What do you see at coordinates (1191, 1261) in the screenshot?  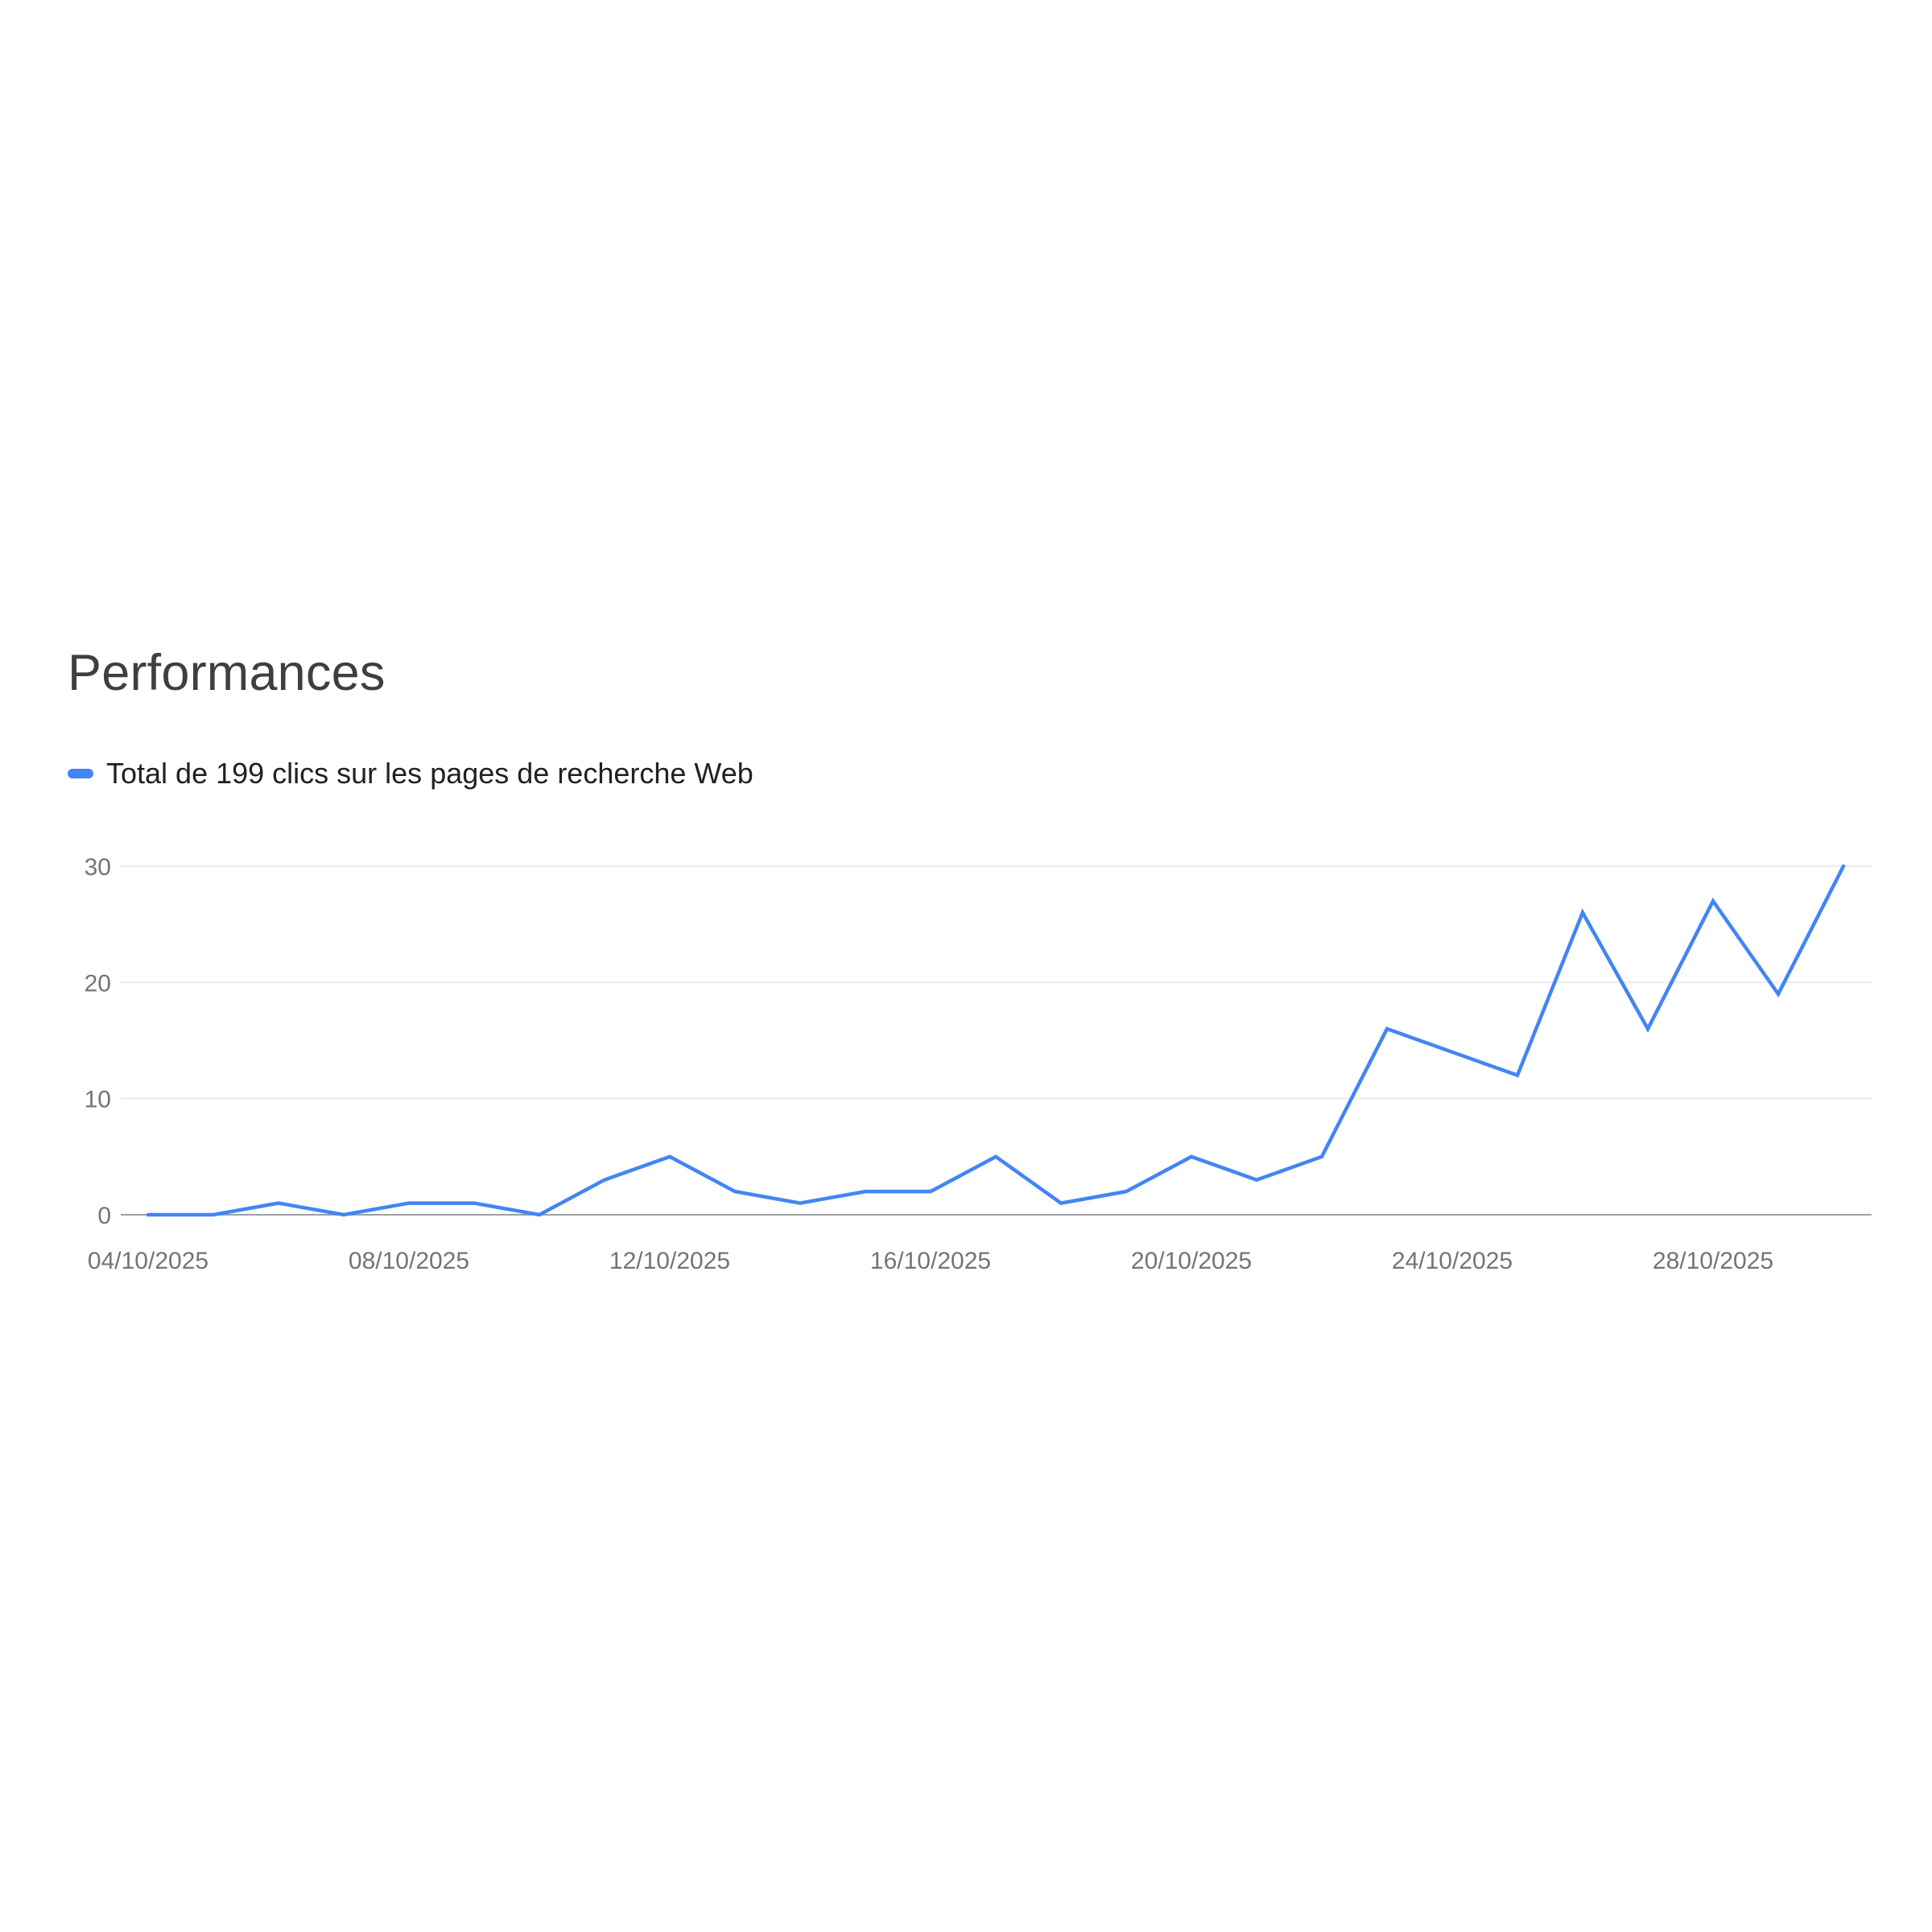 I see `x-tick-label: 20/10/2025` at bounding box center [1191, 1261].